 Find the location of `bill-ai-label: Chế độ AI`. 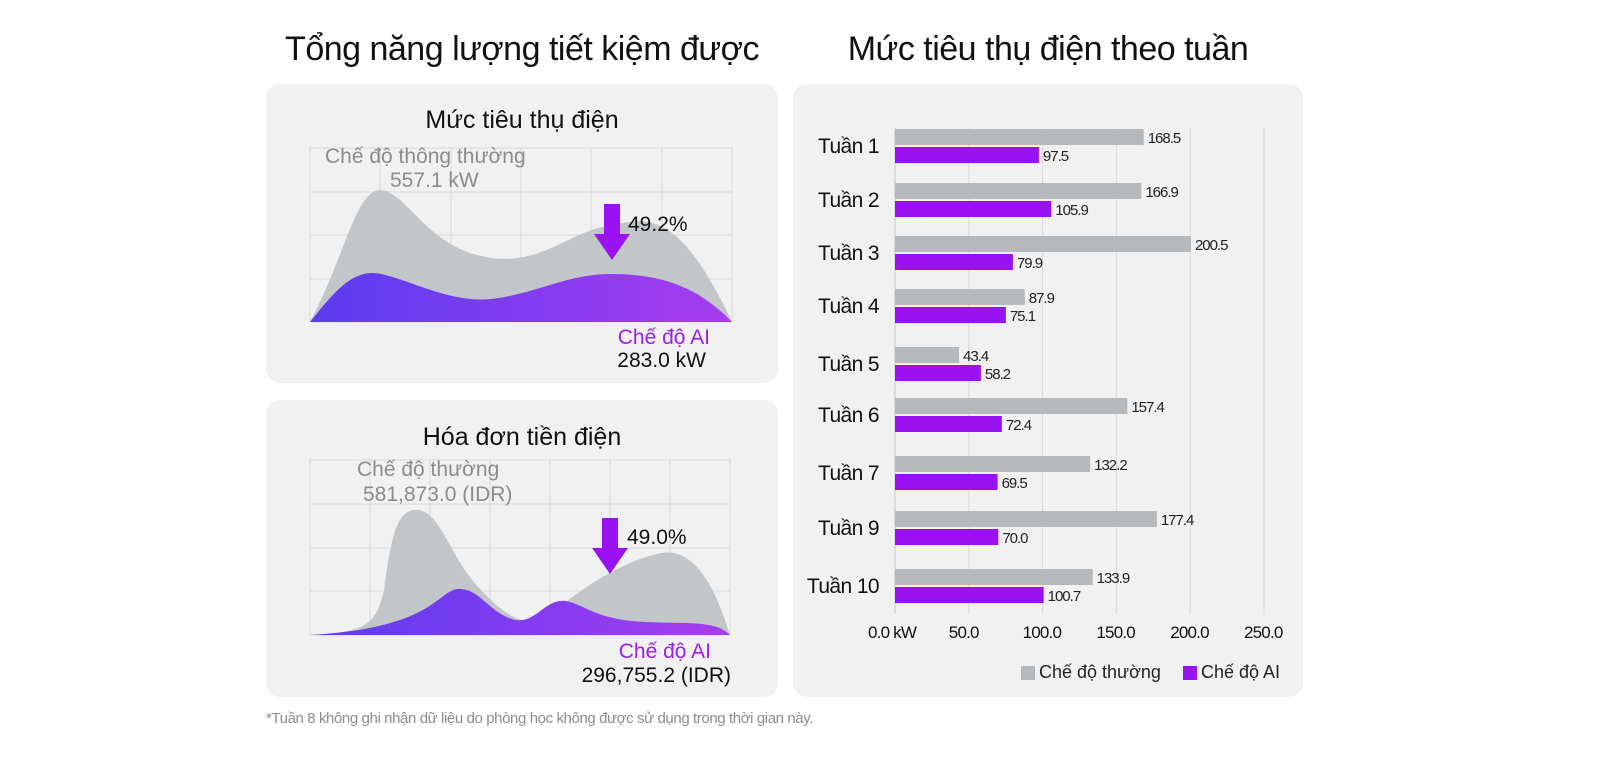

bill-ai-label: Chế độ AI is located at coordinates (664, 651).